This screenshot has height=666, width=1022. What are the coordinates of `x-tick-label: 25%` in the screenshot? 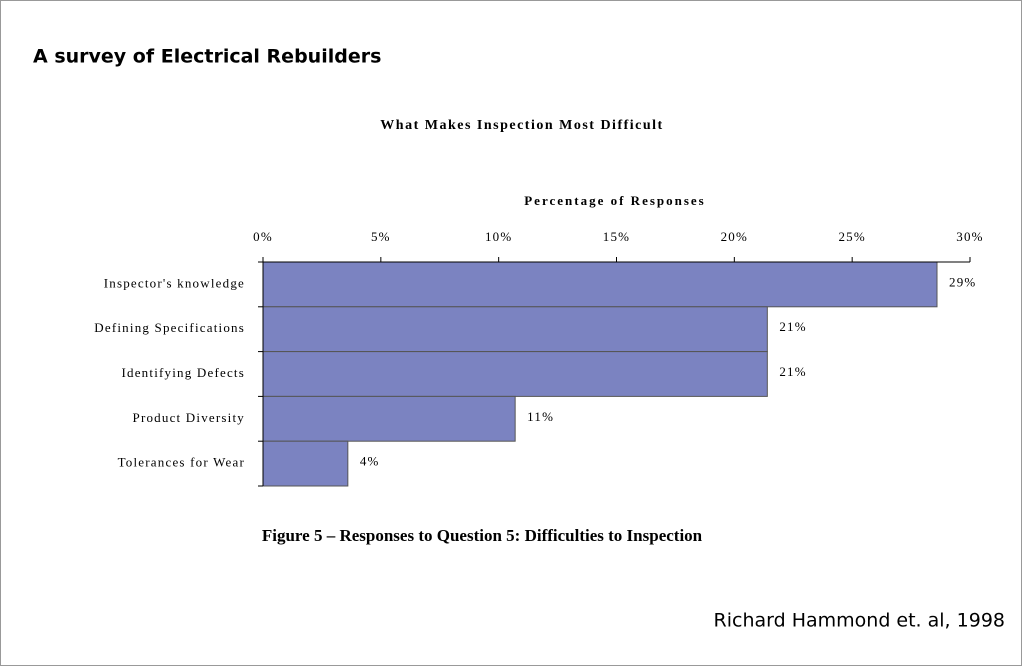 It's located at (851, 236).